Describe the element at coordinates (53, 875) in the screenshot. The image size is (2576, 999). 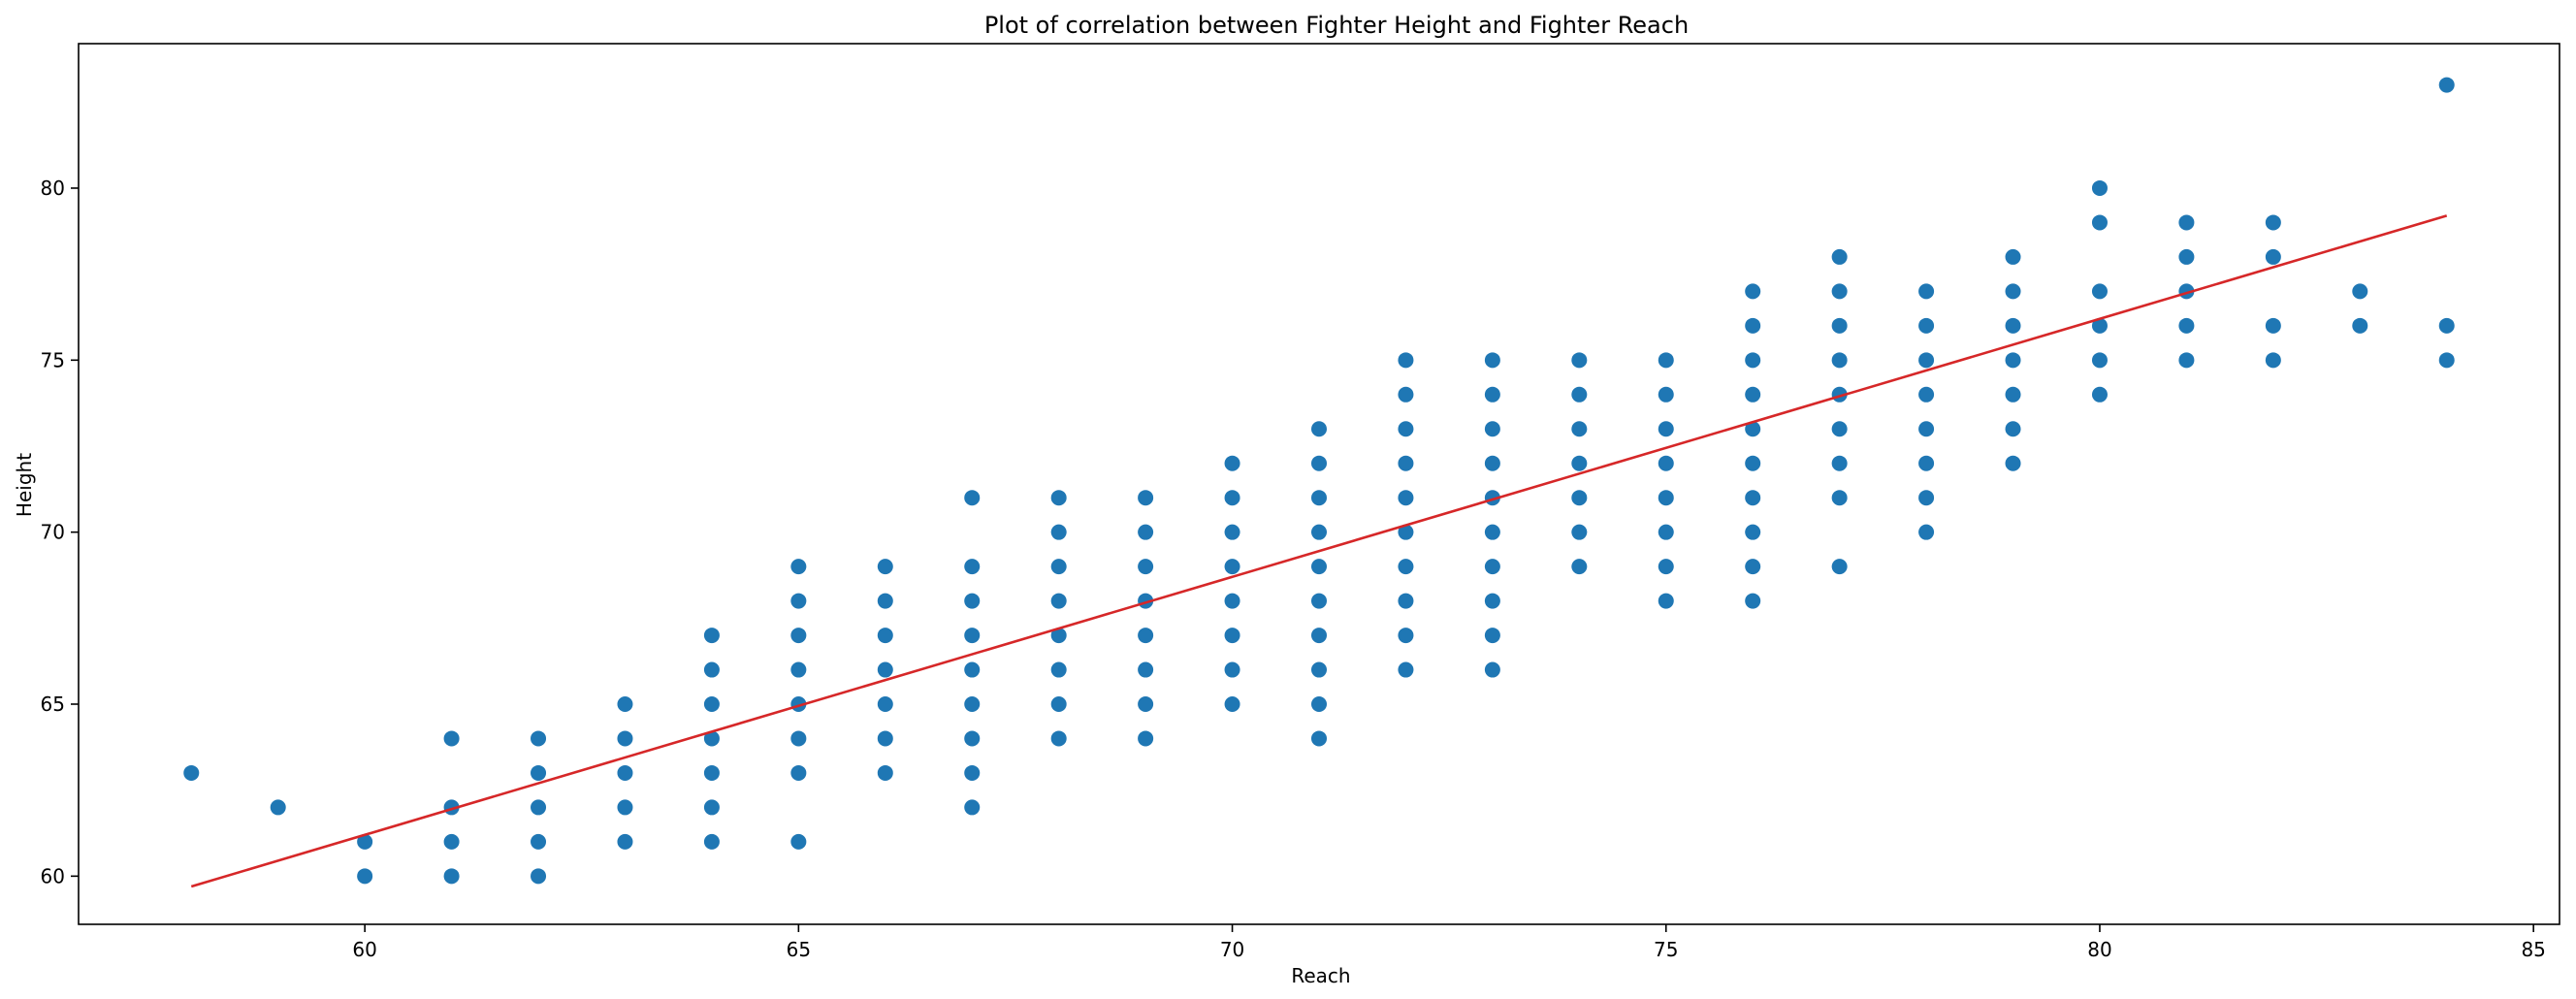
I see `y-tick-label: 60` at that location.